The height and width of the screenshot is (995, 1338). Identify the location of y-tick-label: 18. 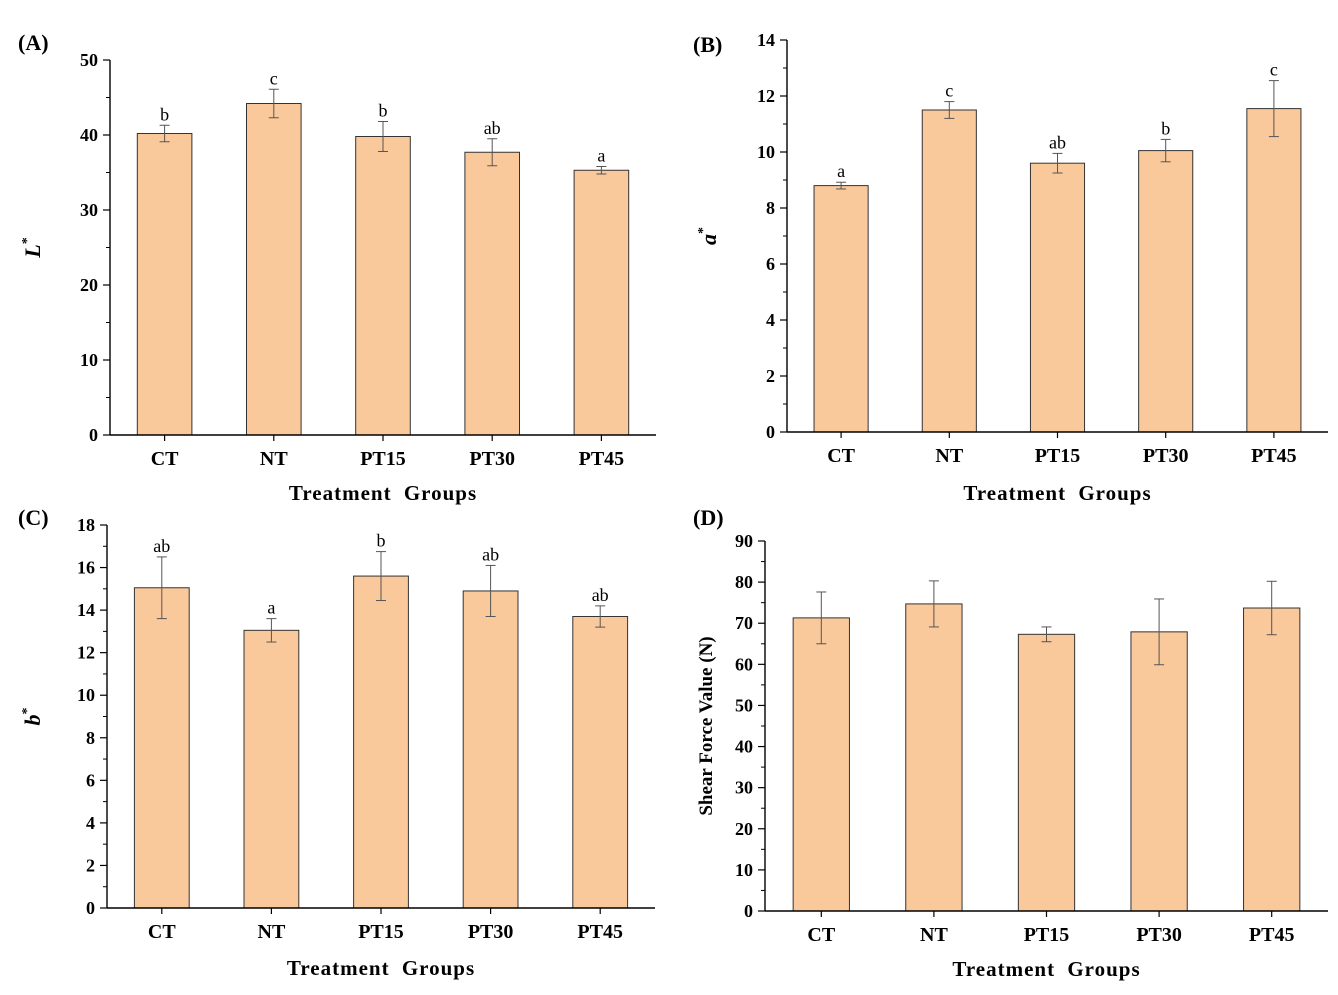
(86, 525).